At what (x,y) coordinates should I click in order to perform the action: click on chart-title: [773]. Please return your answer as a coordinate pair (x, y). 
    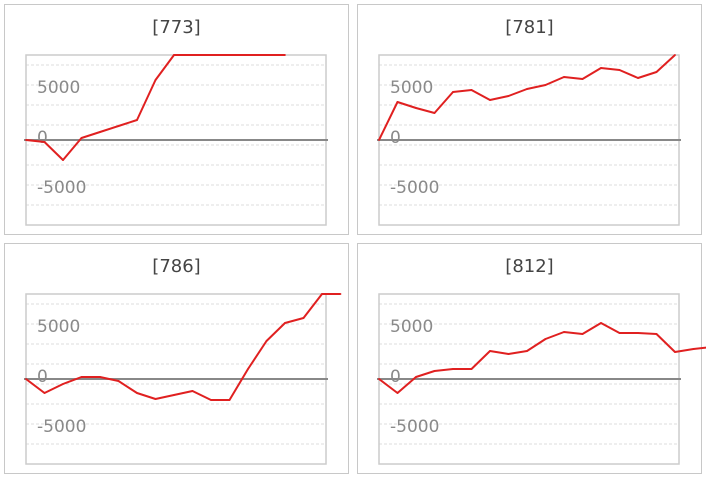
    Looking at the image, I should click on (176, 27).